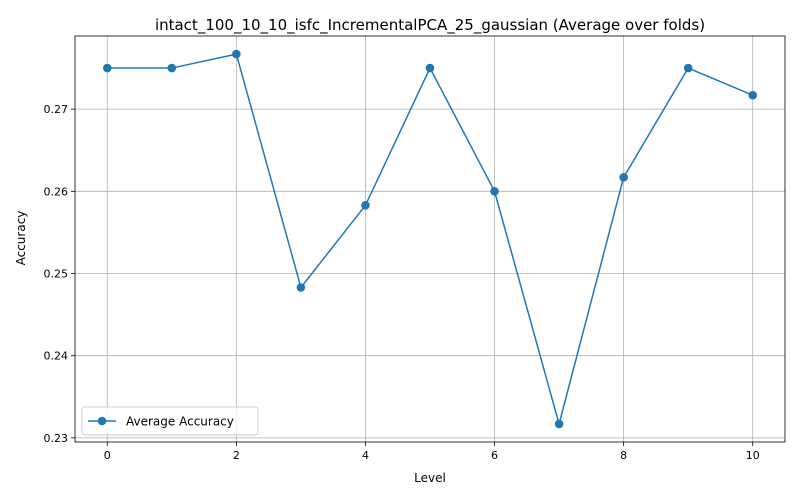  What do you see at coordinates (56, 274) in the screenshot?
I see `y-tick-label: 0.25` at bounding box center [56, 274].